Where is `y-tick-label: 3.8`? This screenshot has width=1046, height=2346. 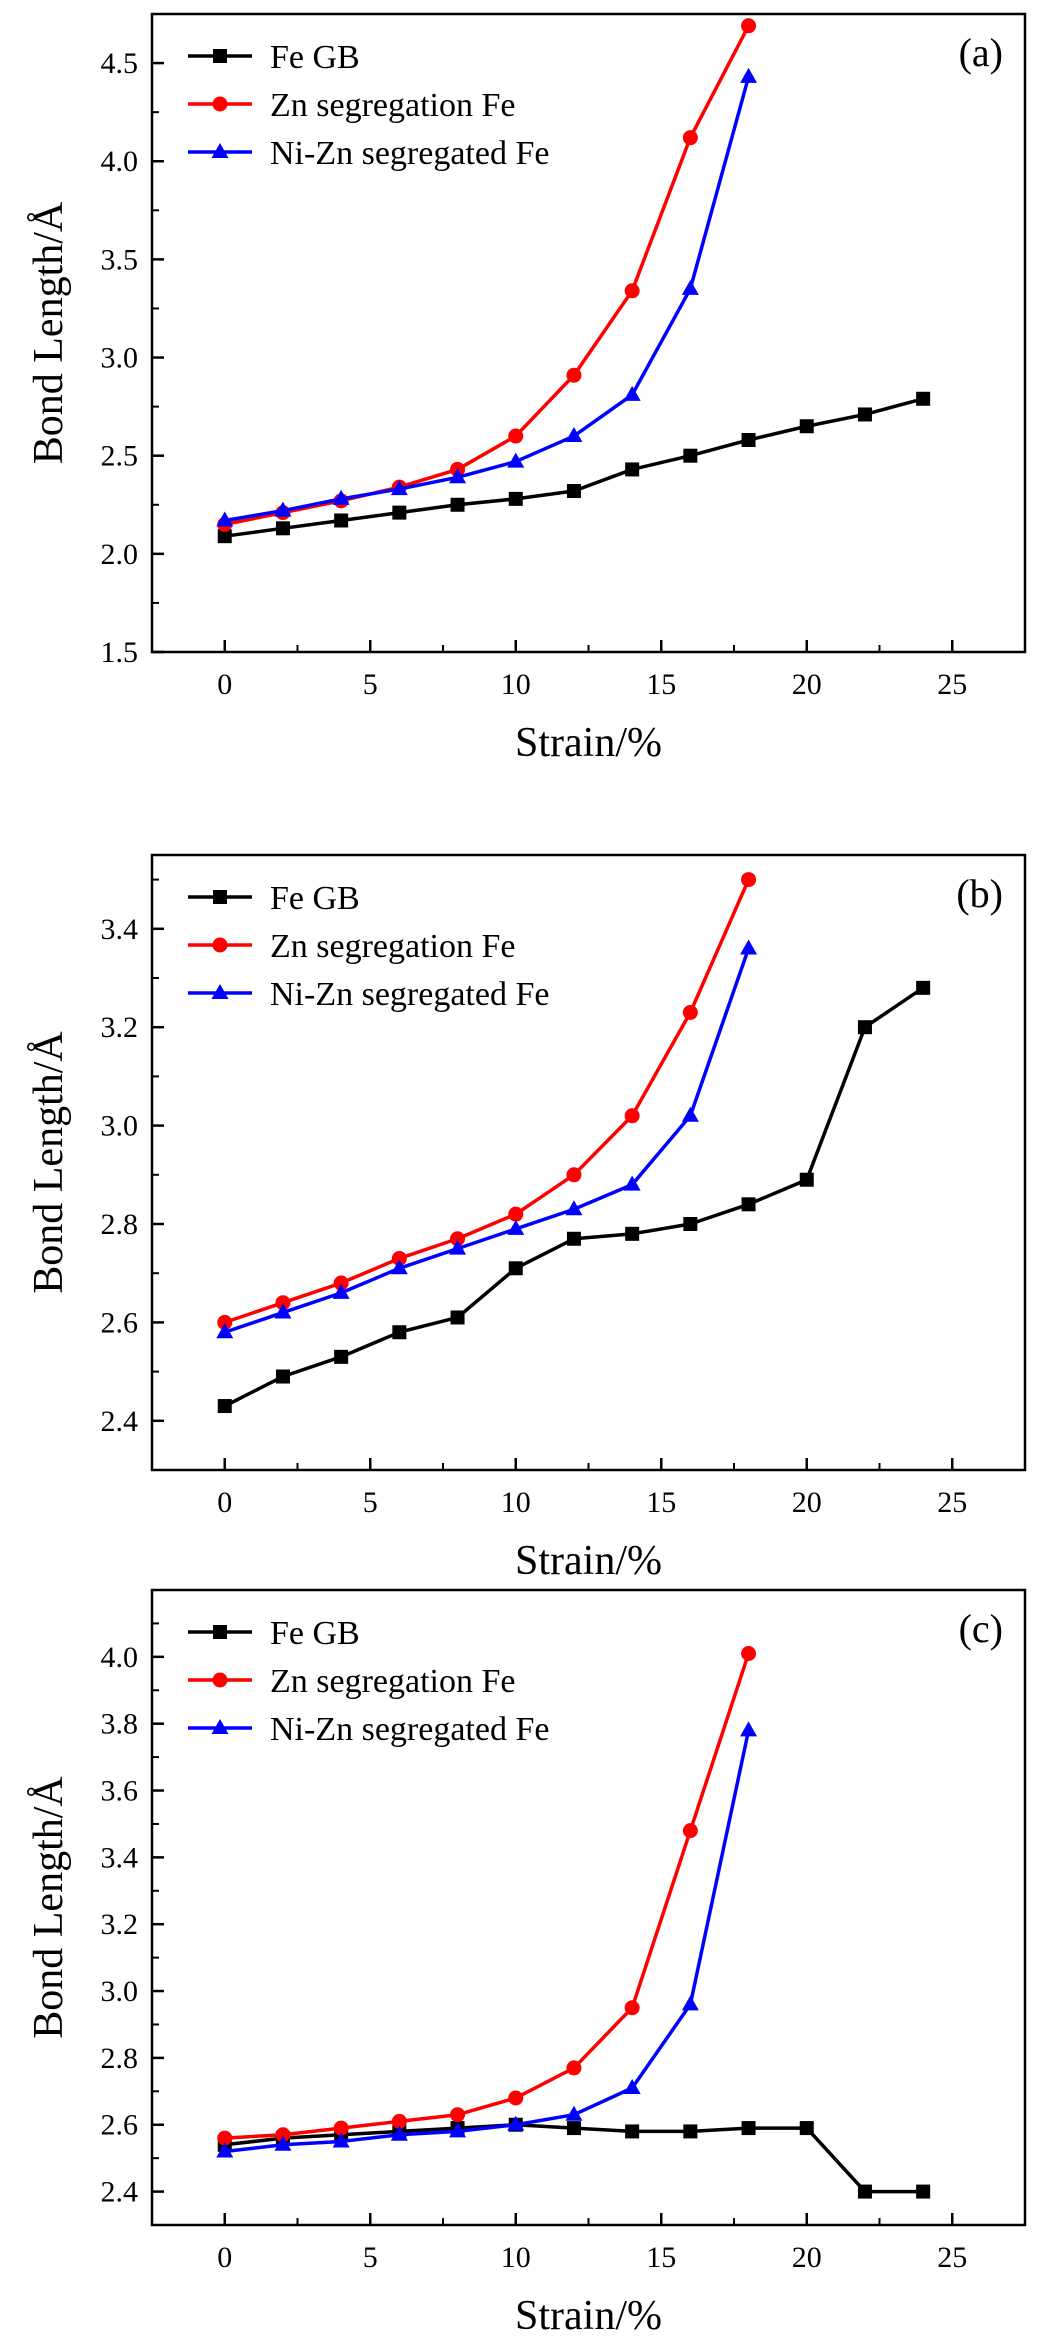
y-tick-label: 3.8 is located at coordinates (120, 1724).